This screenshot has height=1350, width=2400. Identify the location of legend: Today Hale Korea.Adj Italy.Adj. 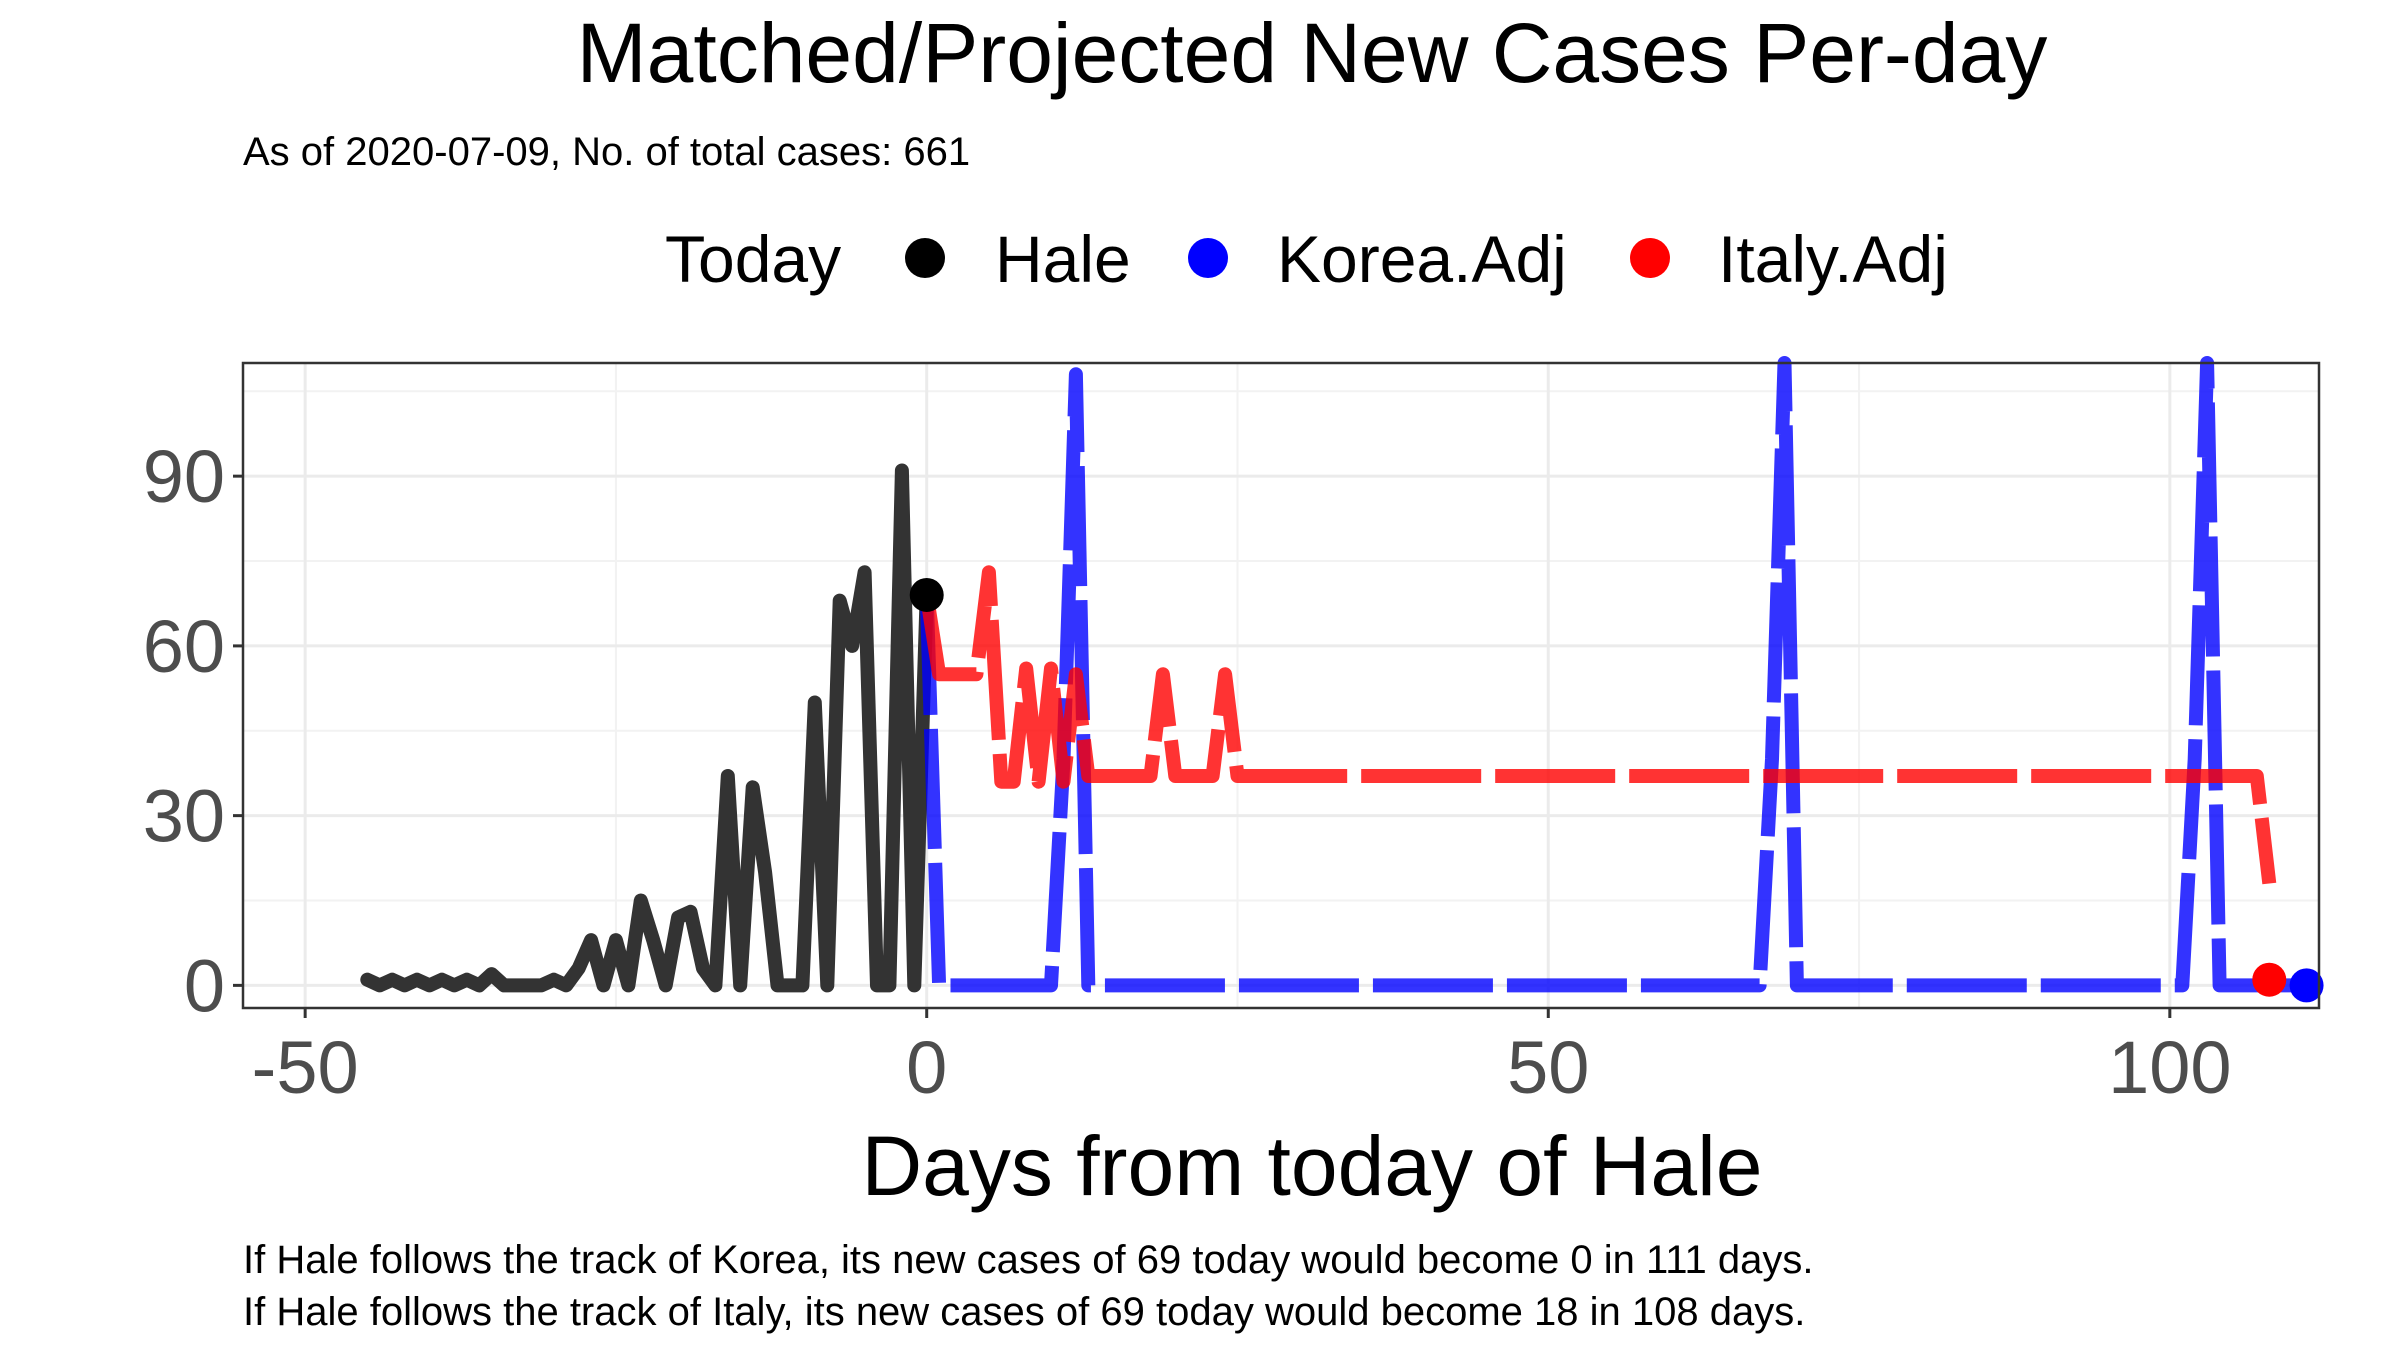
(1306, 259).